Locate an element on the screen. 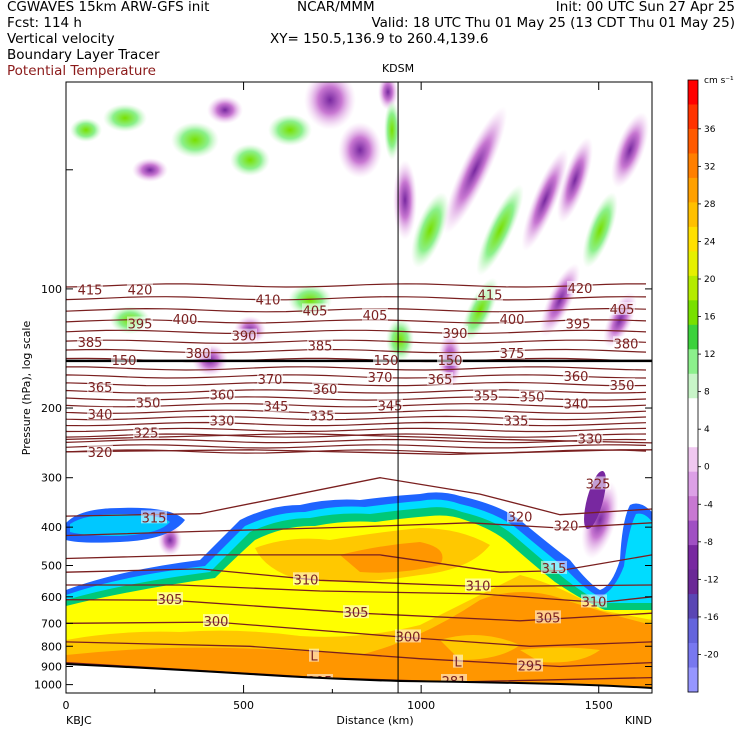 The image size is (740, 740). y-tick-label: 1000 is located at coordinates (48, 685).